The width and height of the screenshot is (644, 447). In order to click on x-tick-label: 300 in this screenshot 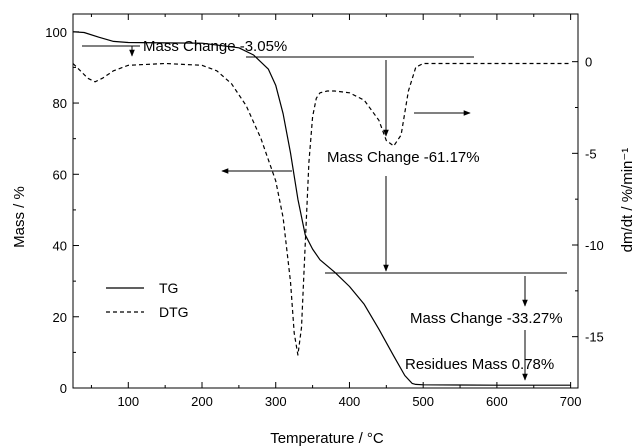, I will do `click(276, 401)`.